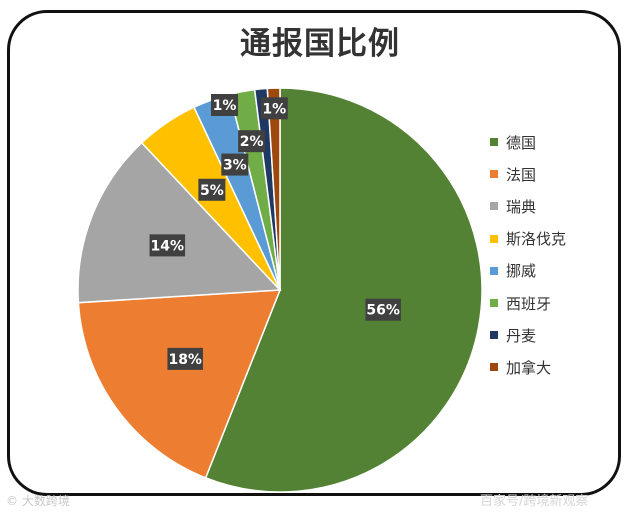 The image size is (640, 514). I want to click on legend-item-denmark: 丹麦, so click(550, 335).